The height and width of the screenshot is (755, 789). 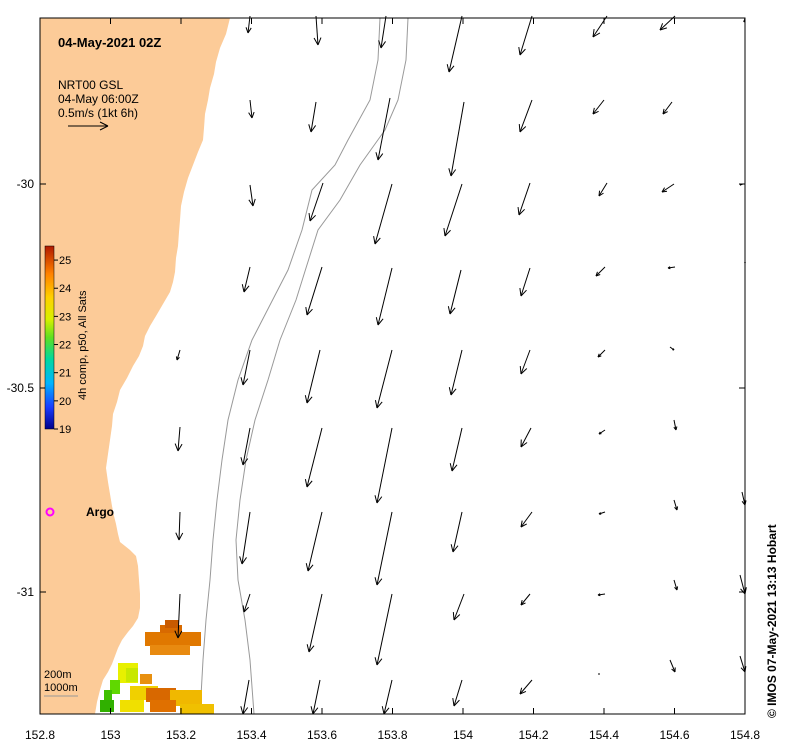 I want to click on argo-label: Argo, so click(x=100, y=512).